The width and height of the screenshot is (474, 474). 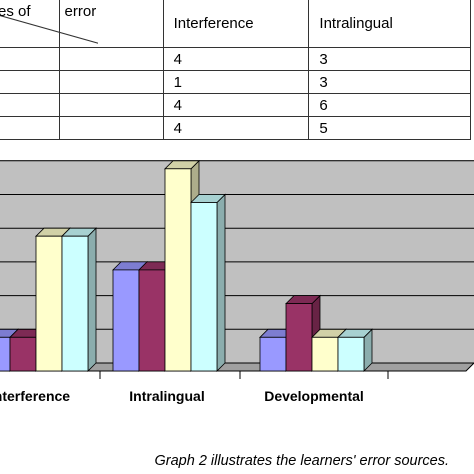 I want to click on diagonal-line, so click(x=49, y=29).